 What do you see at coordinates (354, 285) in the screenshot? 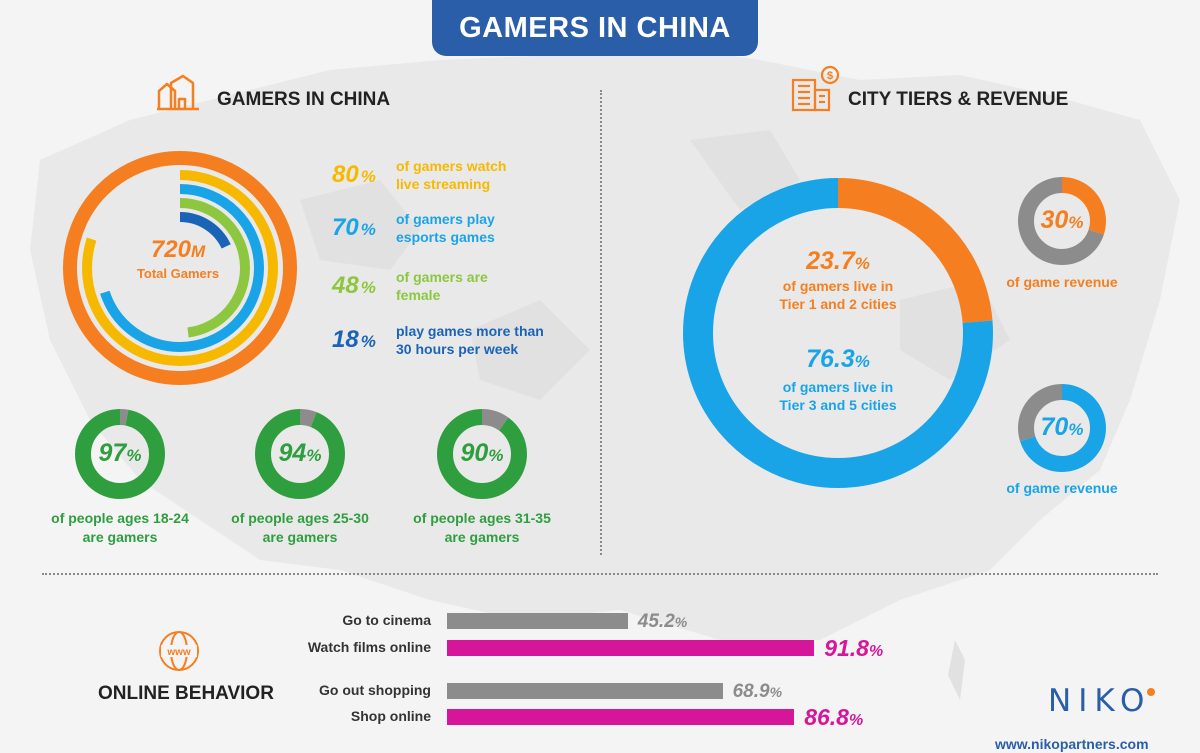
I see `stat-percent: 48%` at bounding box center [354, 285].